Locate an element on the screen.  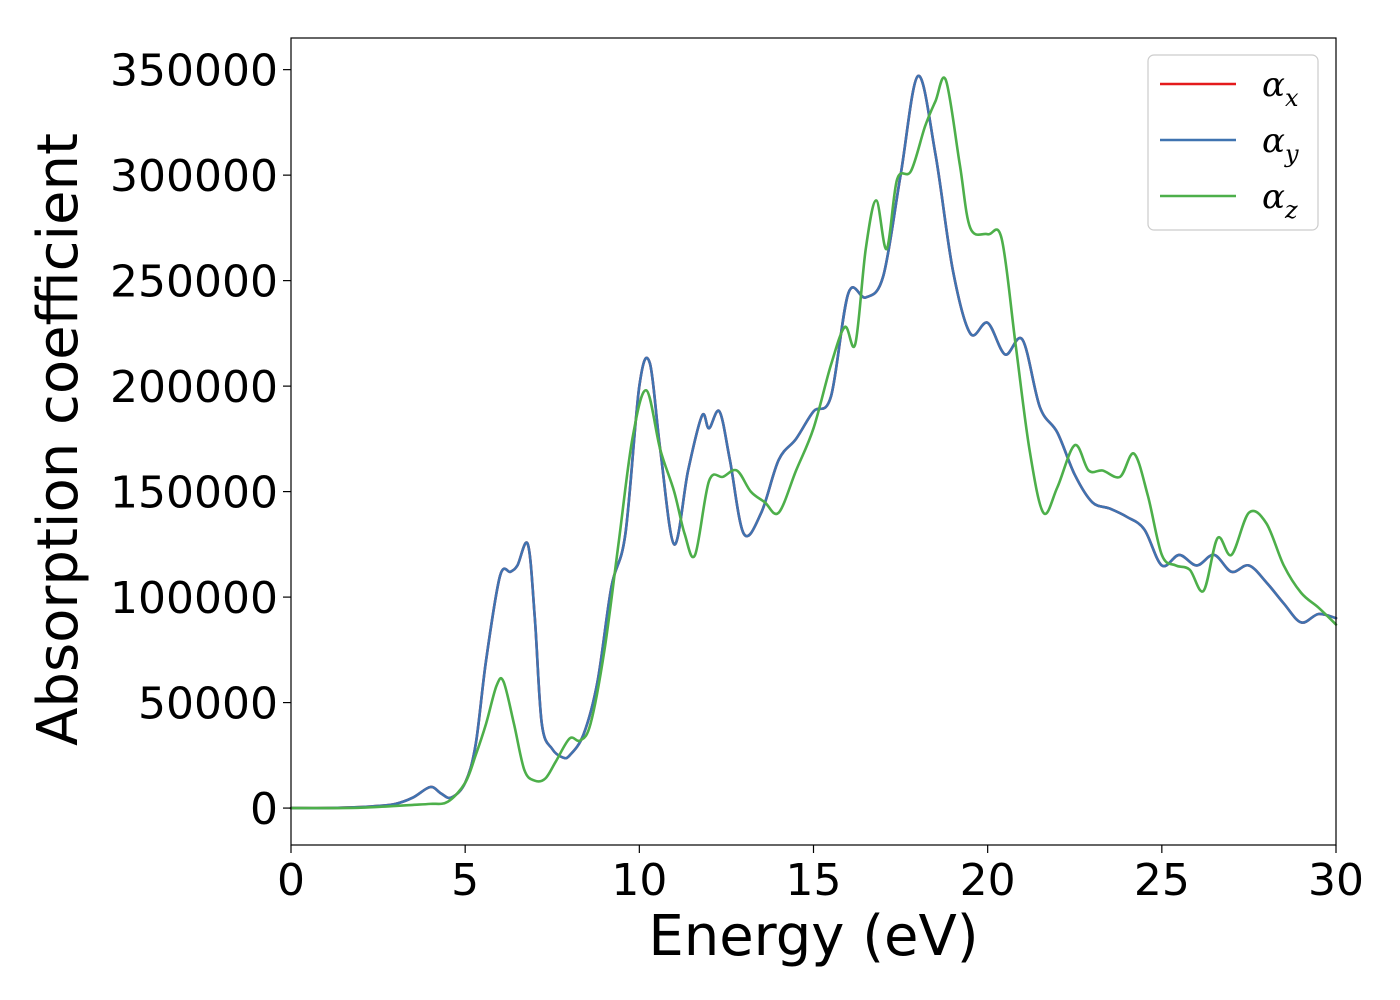
y-tick-label: 50000 is located at coordinates (208, 704).